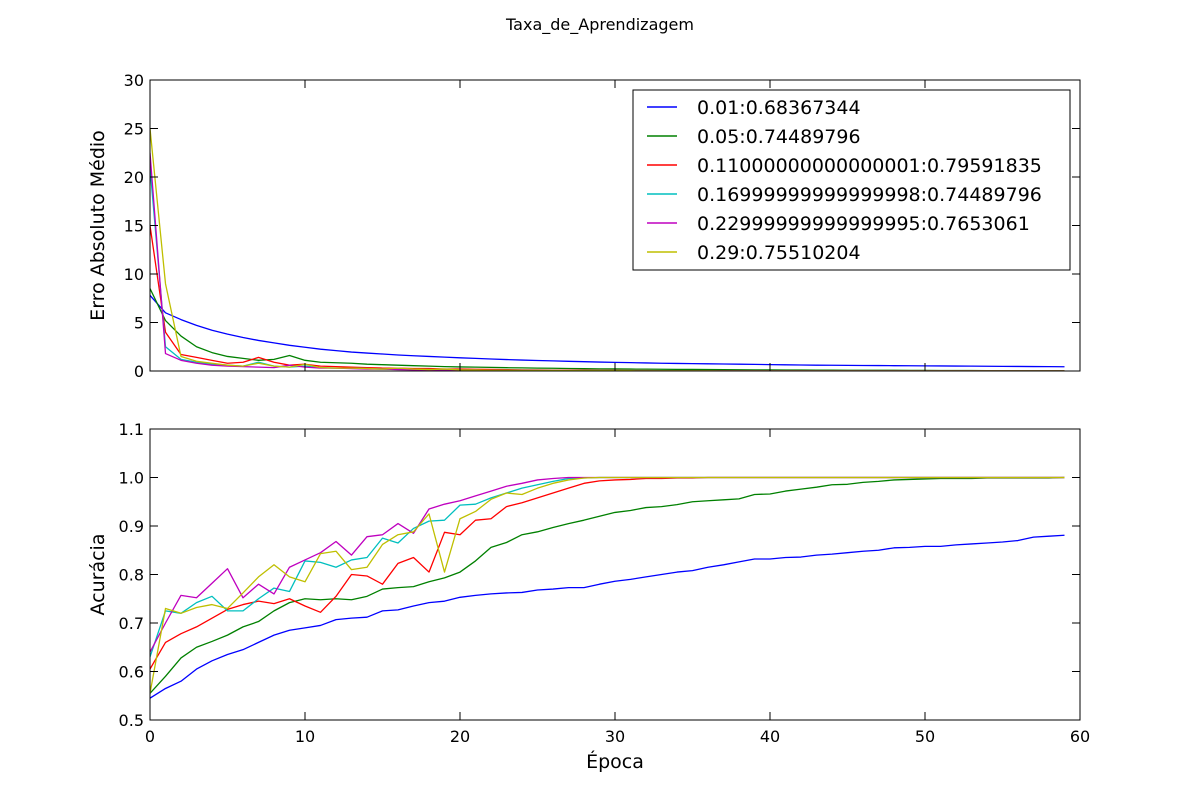 This screenshot has width=1200, height=805. Describe the element at coordinates (869, 166) in the screenshot. I see `legend-label-2: 0.11000000000000001:0.79591835` at that location.